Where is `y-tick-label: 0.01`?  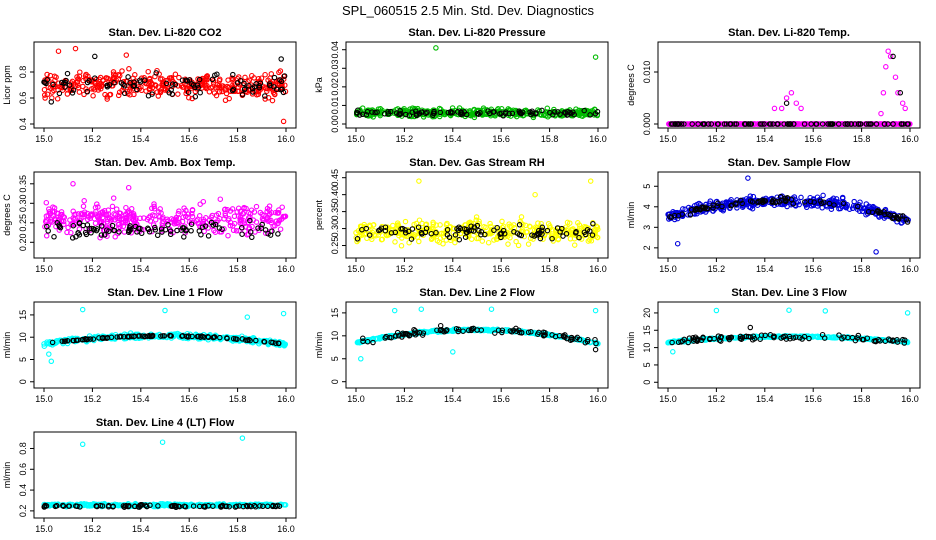
y-tick-label: 0.01 is located at coordinates (335, 106).